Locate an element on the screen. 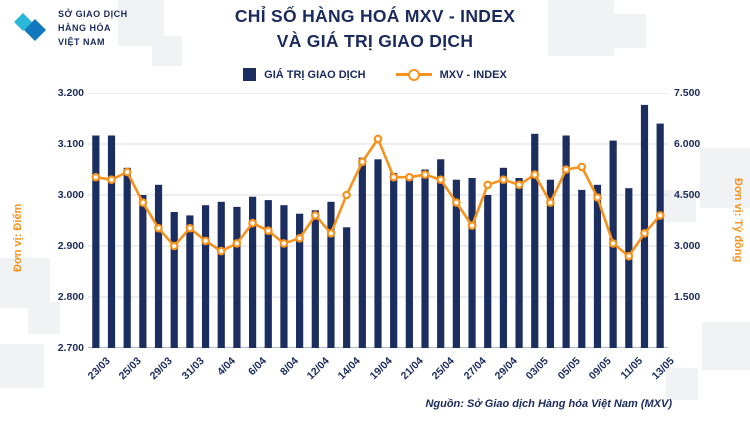 This screenshot has height=422, width=750. x-axis-label: 21/04 is located at coordinates (412, 369).